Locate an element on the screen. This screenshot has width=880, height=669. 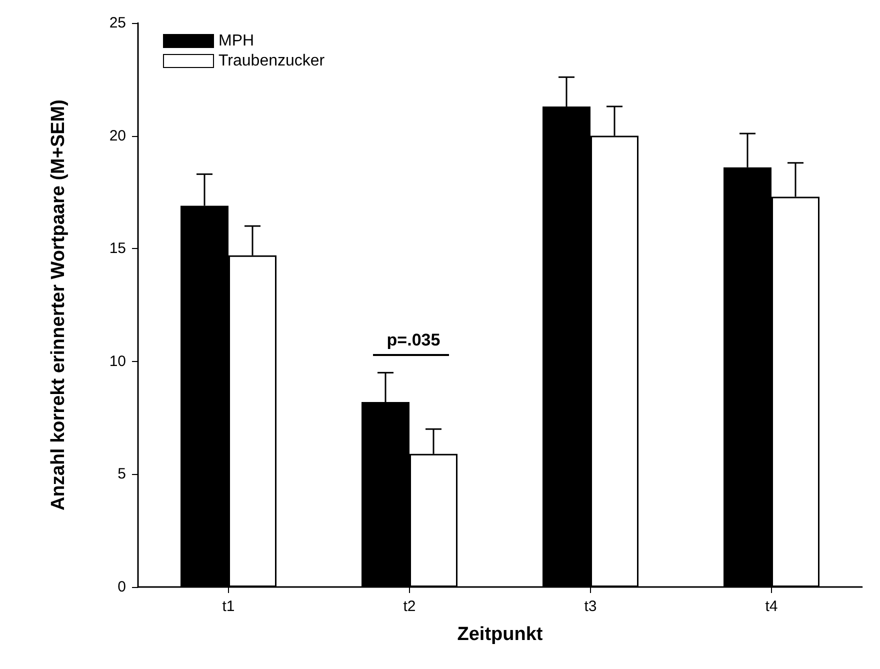
legend-label: Traubenzucker is located at coordinates (272, 61).